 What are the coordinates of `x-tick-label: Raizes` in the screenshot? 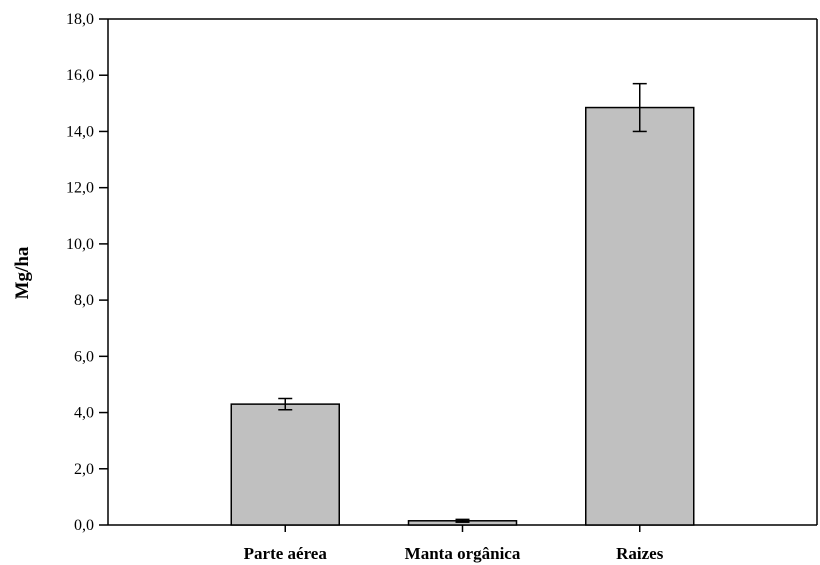 It's located at (640, 553).